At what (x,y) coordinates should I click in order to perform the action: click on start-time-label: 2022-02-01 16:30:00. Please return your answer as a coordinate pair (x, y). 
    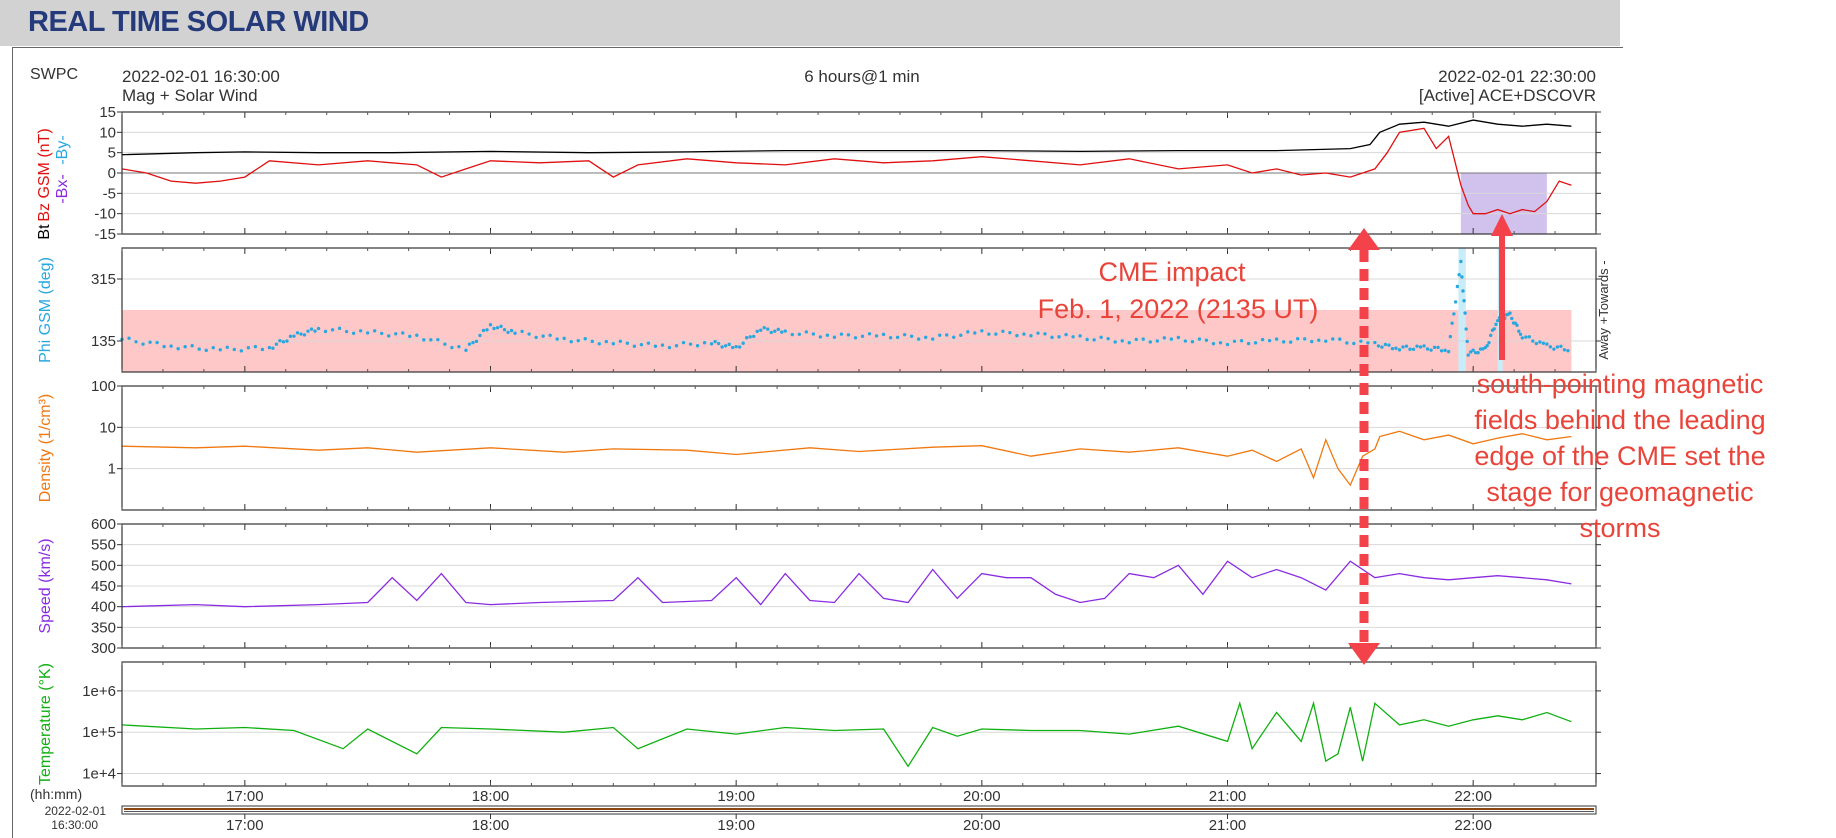
    Looking at the image, I should click on (201, 76).